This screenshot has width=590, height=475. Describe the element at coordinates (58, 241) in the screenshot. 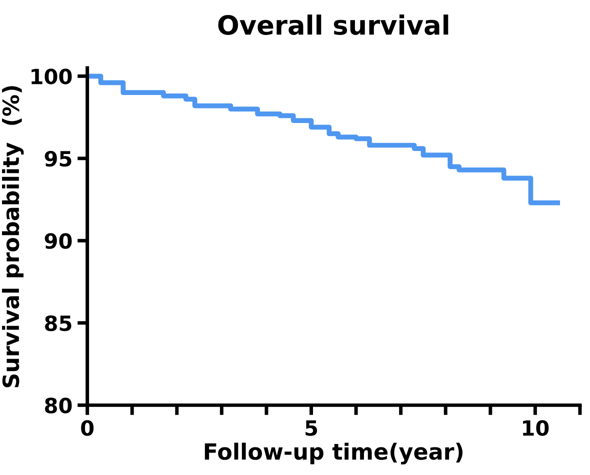

I see `y-tick-label: 90` at that location.